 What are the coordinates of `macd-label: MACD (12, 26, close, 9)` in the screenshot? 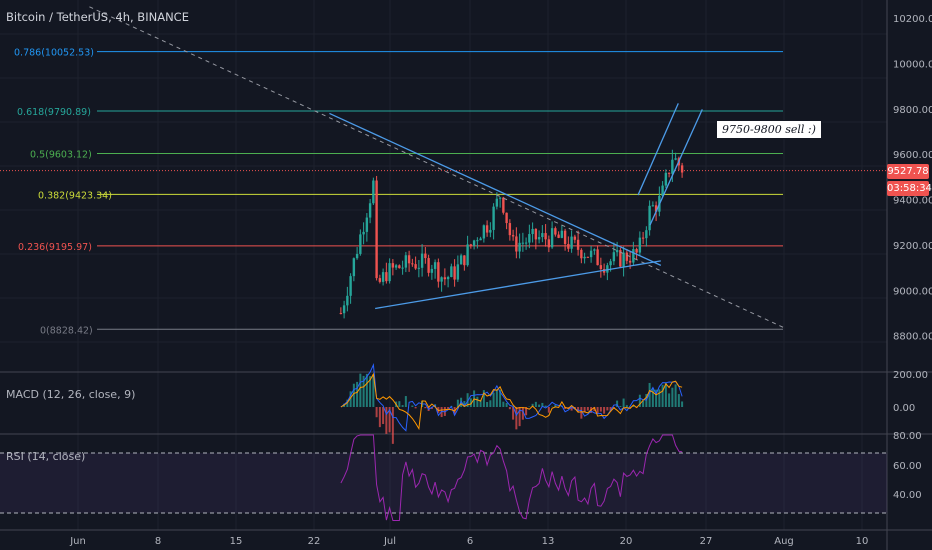 It's located at (71, 394).